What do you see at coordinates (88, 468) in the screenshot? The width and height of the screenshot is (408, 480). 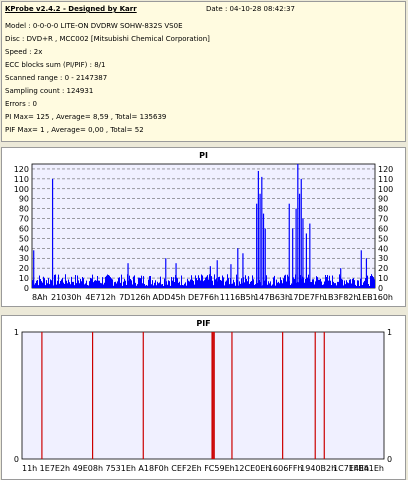 I see `pif-xtick: 49E08h` at bounding box center [88, 468].